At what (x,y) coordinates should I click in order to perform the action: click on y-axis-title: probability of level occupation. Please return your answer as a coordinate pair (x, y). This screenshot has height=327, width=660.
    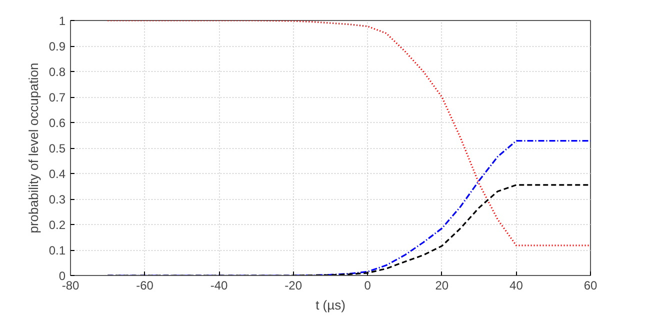
    Looking at the image, I should click on (33, 148).